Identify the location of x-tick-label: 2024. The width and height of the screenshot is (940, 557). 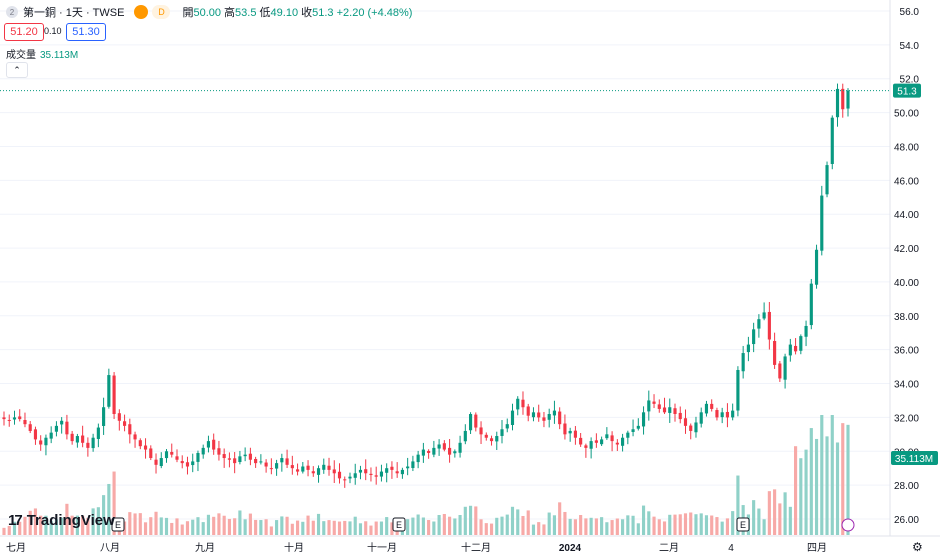
(570, 548).